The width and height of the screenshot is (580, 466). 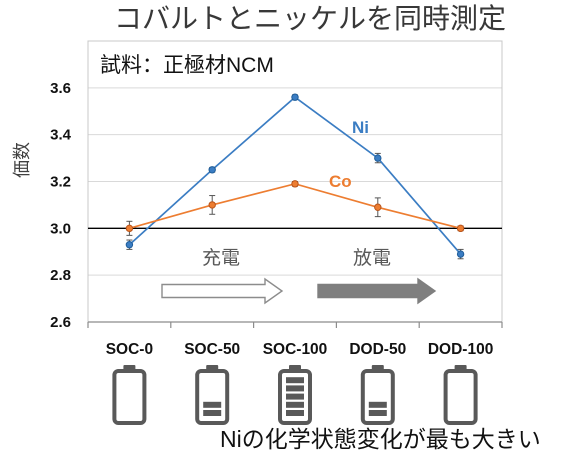 I want to click on filled-arrow-right-icon, so click(x=377, y=291).